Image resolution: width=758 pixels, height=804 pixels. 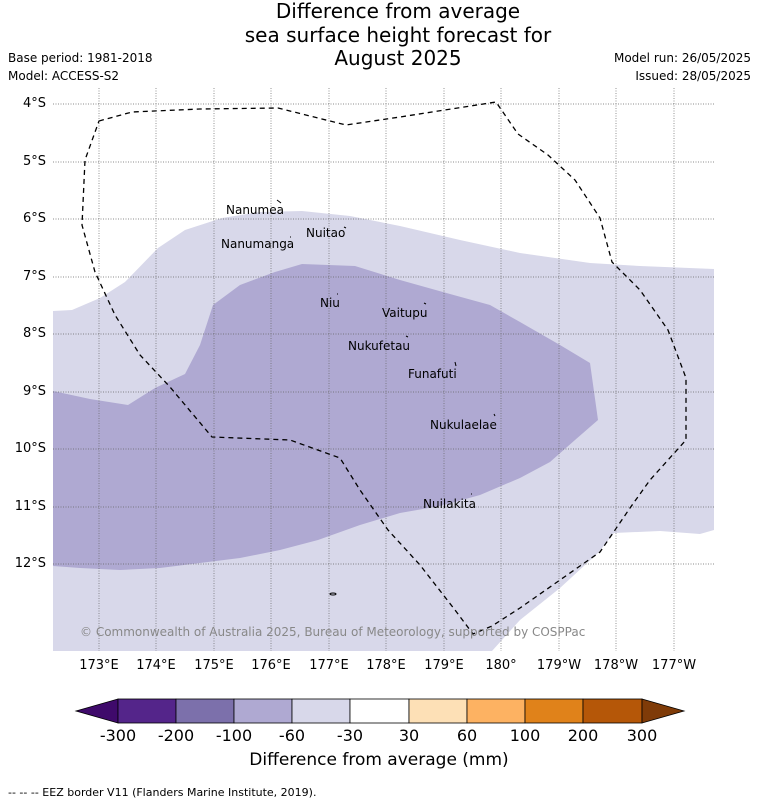 What do you see at coordinates (214, 665) in the screenshot?
I see `lon-label-175e: 175°E` at bounding box center [214, 665].